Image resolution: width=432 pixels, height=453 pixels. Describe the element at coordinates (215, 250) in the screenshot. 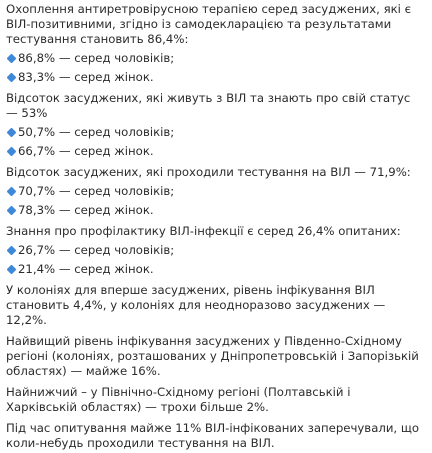

I see `list-item: 26,7% — серед чоловіків;` at that location.